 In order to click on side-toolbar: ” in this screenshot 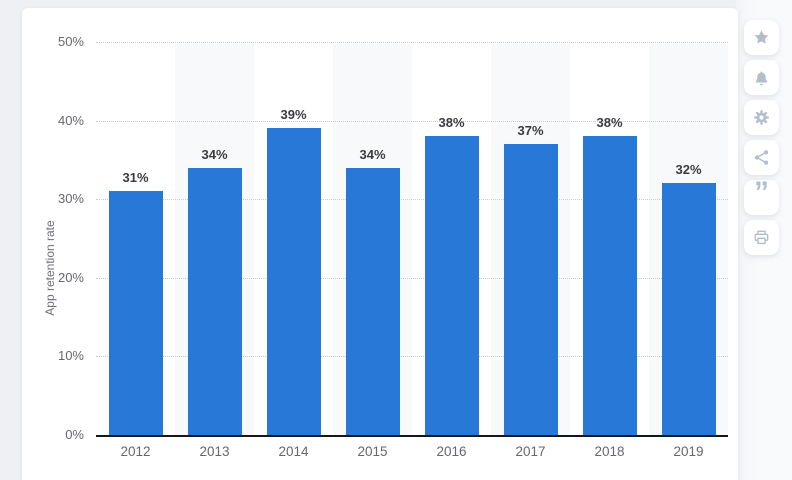, I will do `click(761, 137)`.